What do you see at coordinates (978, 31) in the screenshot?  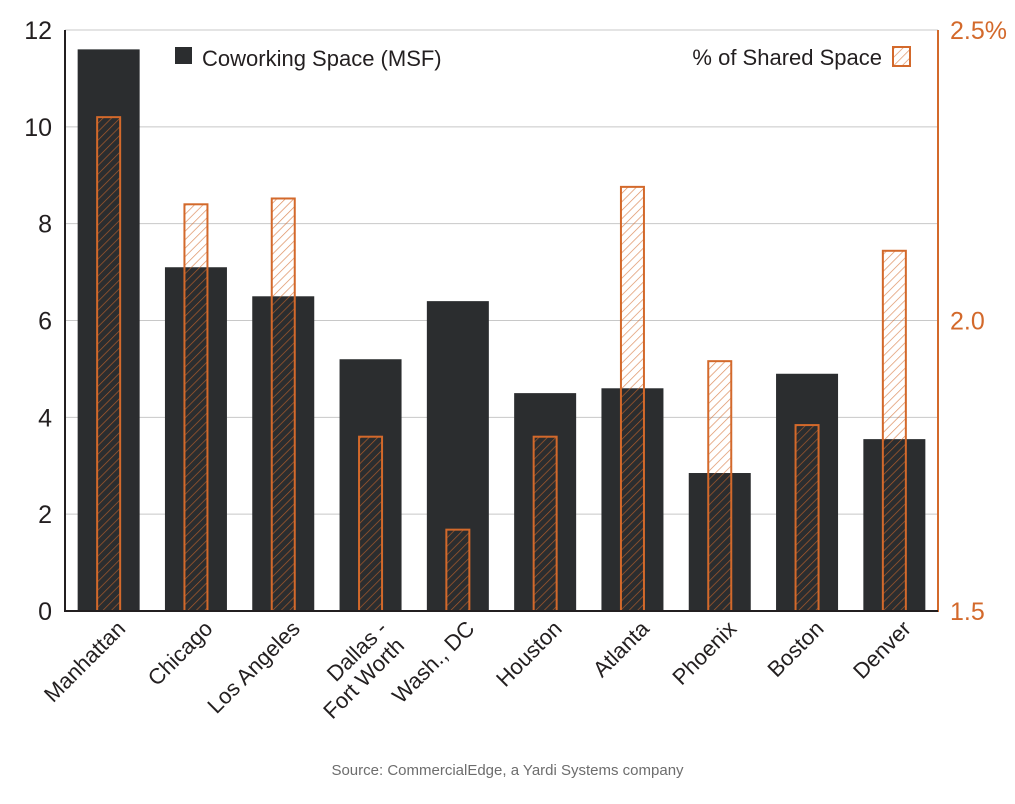 I see `right-tick-label: 2.5%` at bounding box center [978, 31].